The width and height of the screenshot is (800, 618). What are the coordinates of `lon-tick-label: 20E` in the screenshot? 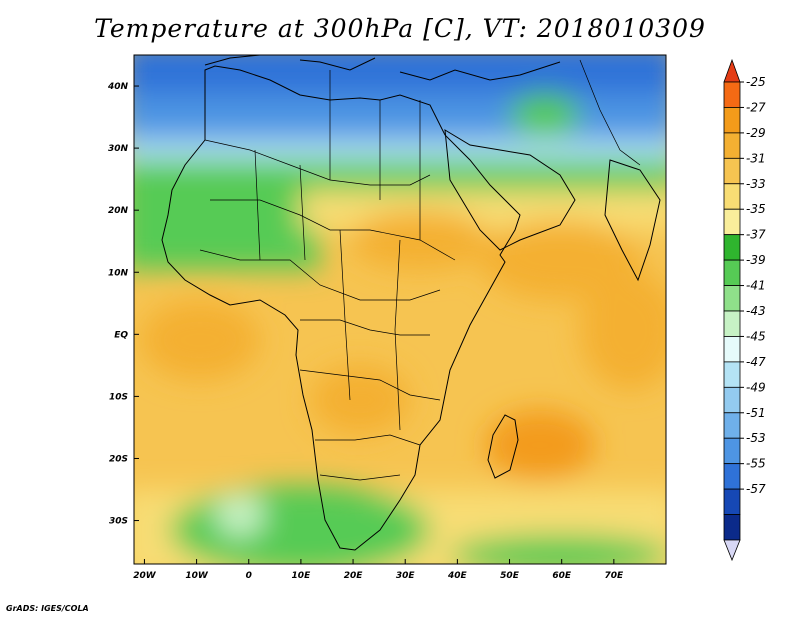 It's located at (354, 576).